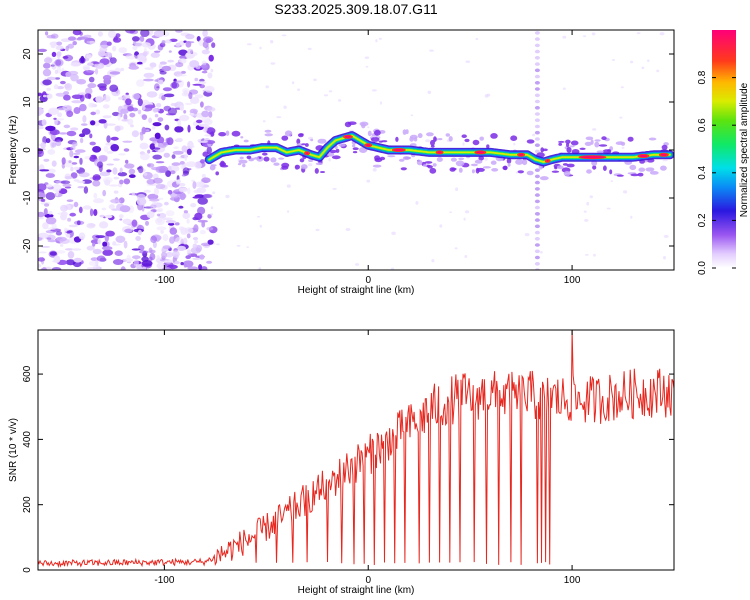 The image size is (750, 600). Describe the element at coordinates (27, 197) in the screenshot. I see `spectrogram-ytick-label: -10` at that location.